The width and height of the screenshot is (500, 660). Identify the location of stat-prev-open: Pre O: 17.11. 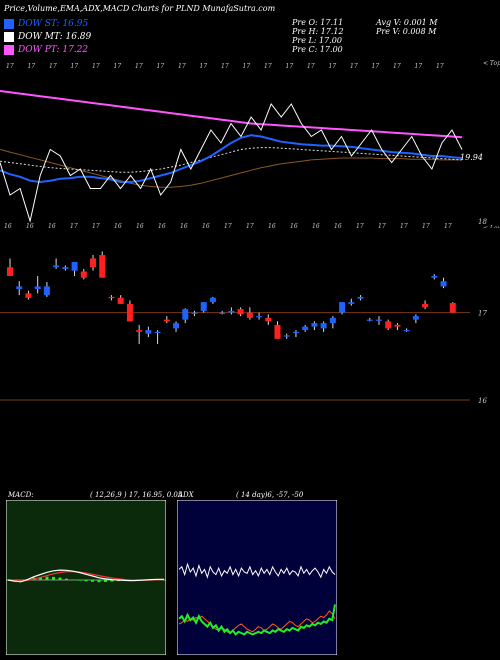
(318, 22).